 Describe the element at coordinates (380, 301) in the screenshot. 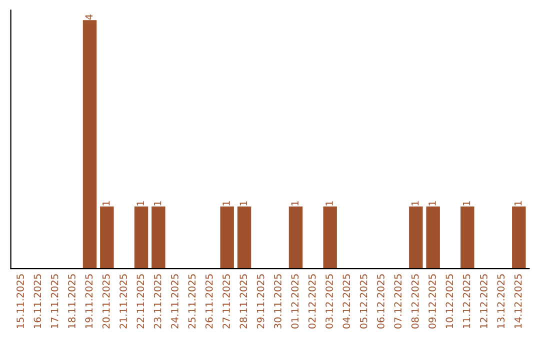

I see `x-tick-label: 06.12.2025` at that location.